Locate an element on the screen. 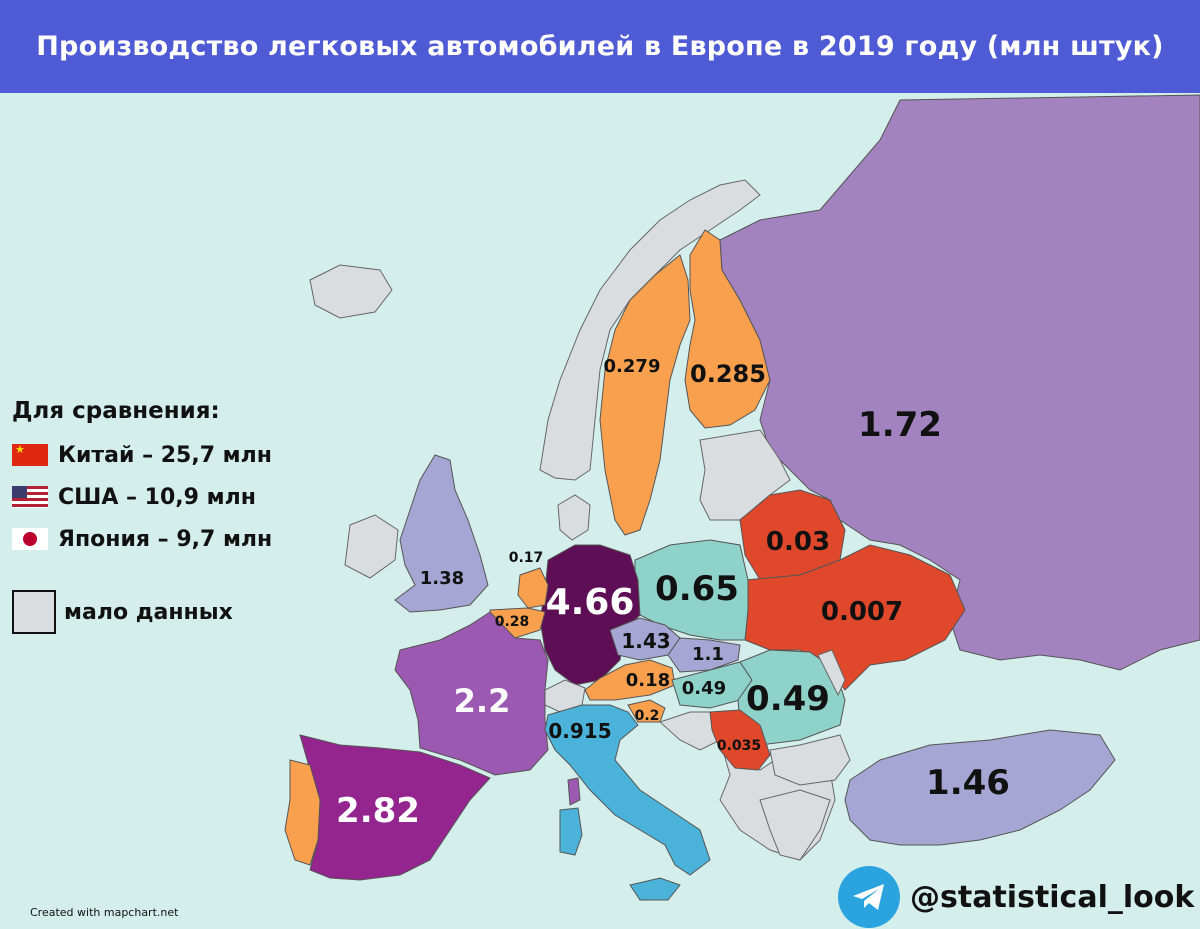 The height and width of the screenshot is (929, 1200). credit-text: Created with mapchart.net is located at coordinates (104, 912).